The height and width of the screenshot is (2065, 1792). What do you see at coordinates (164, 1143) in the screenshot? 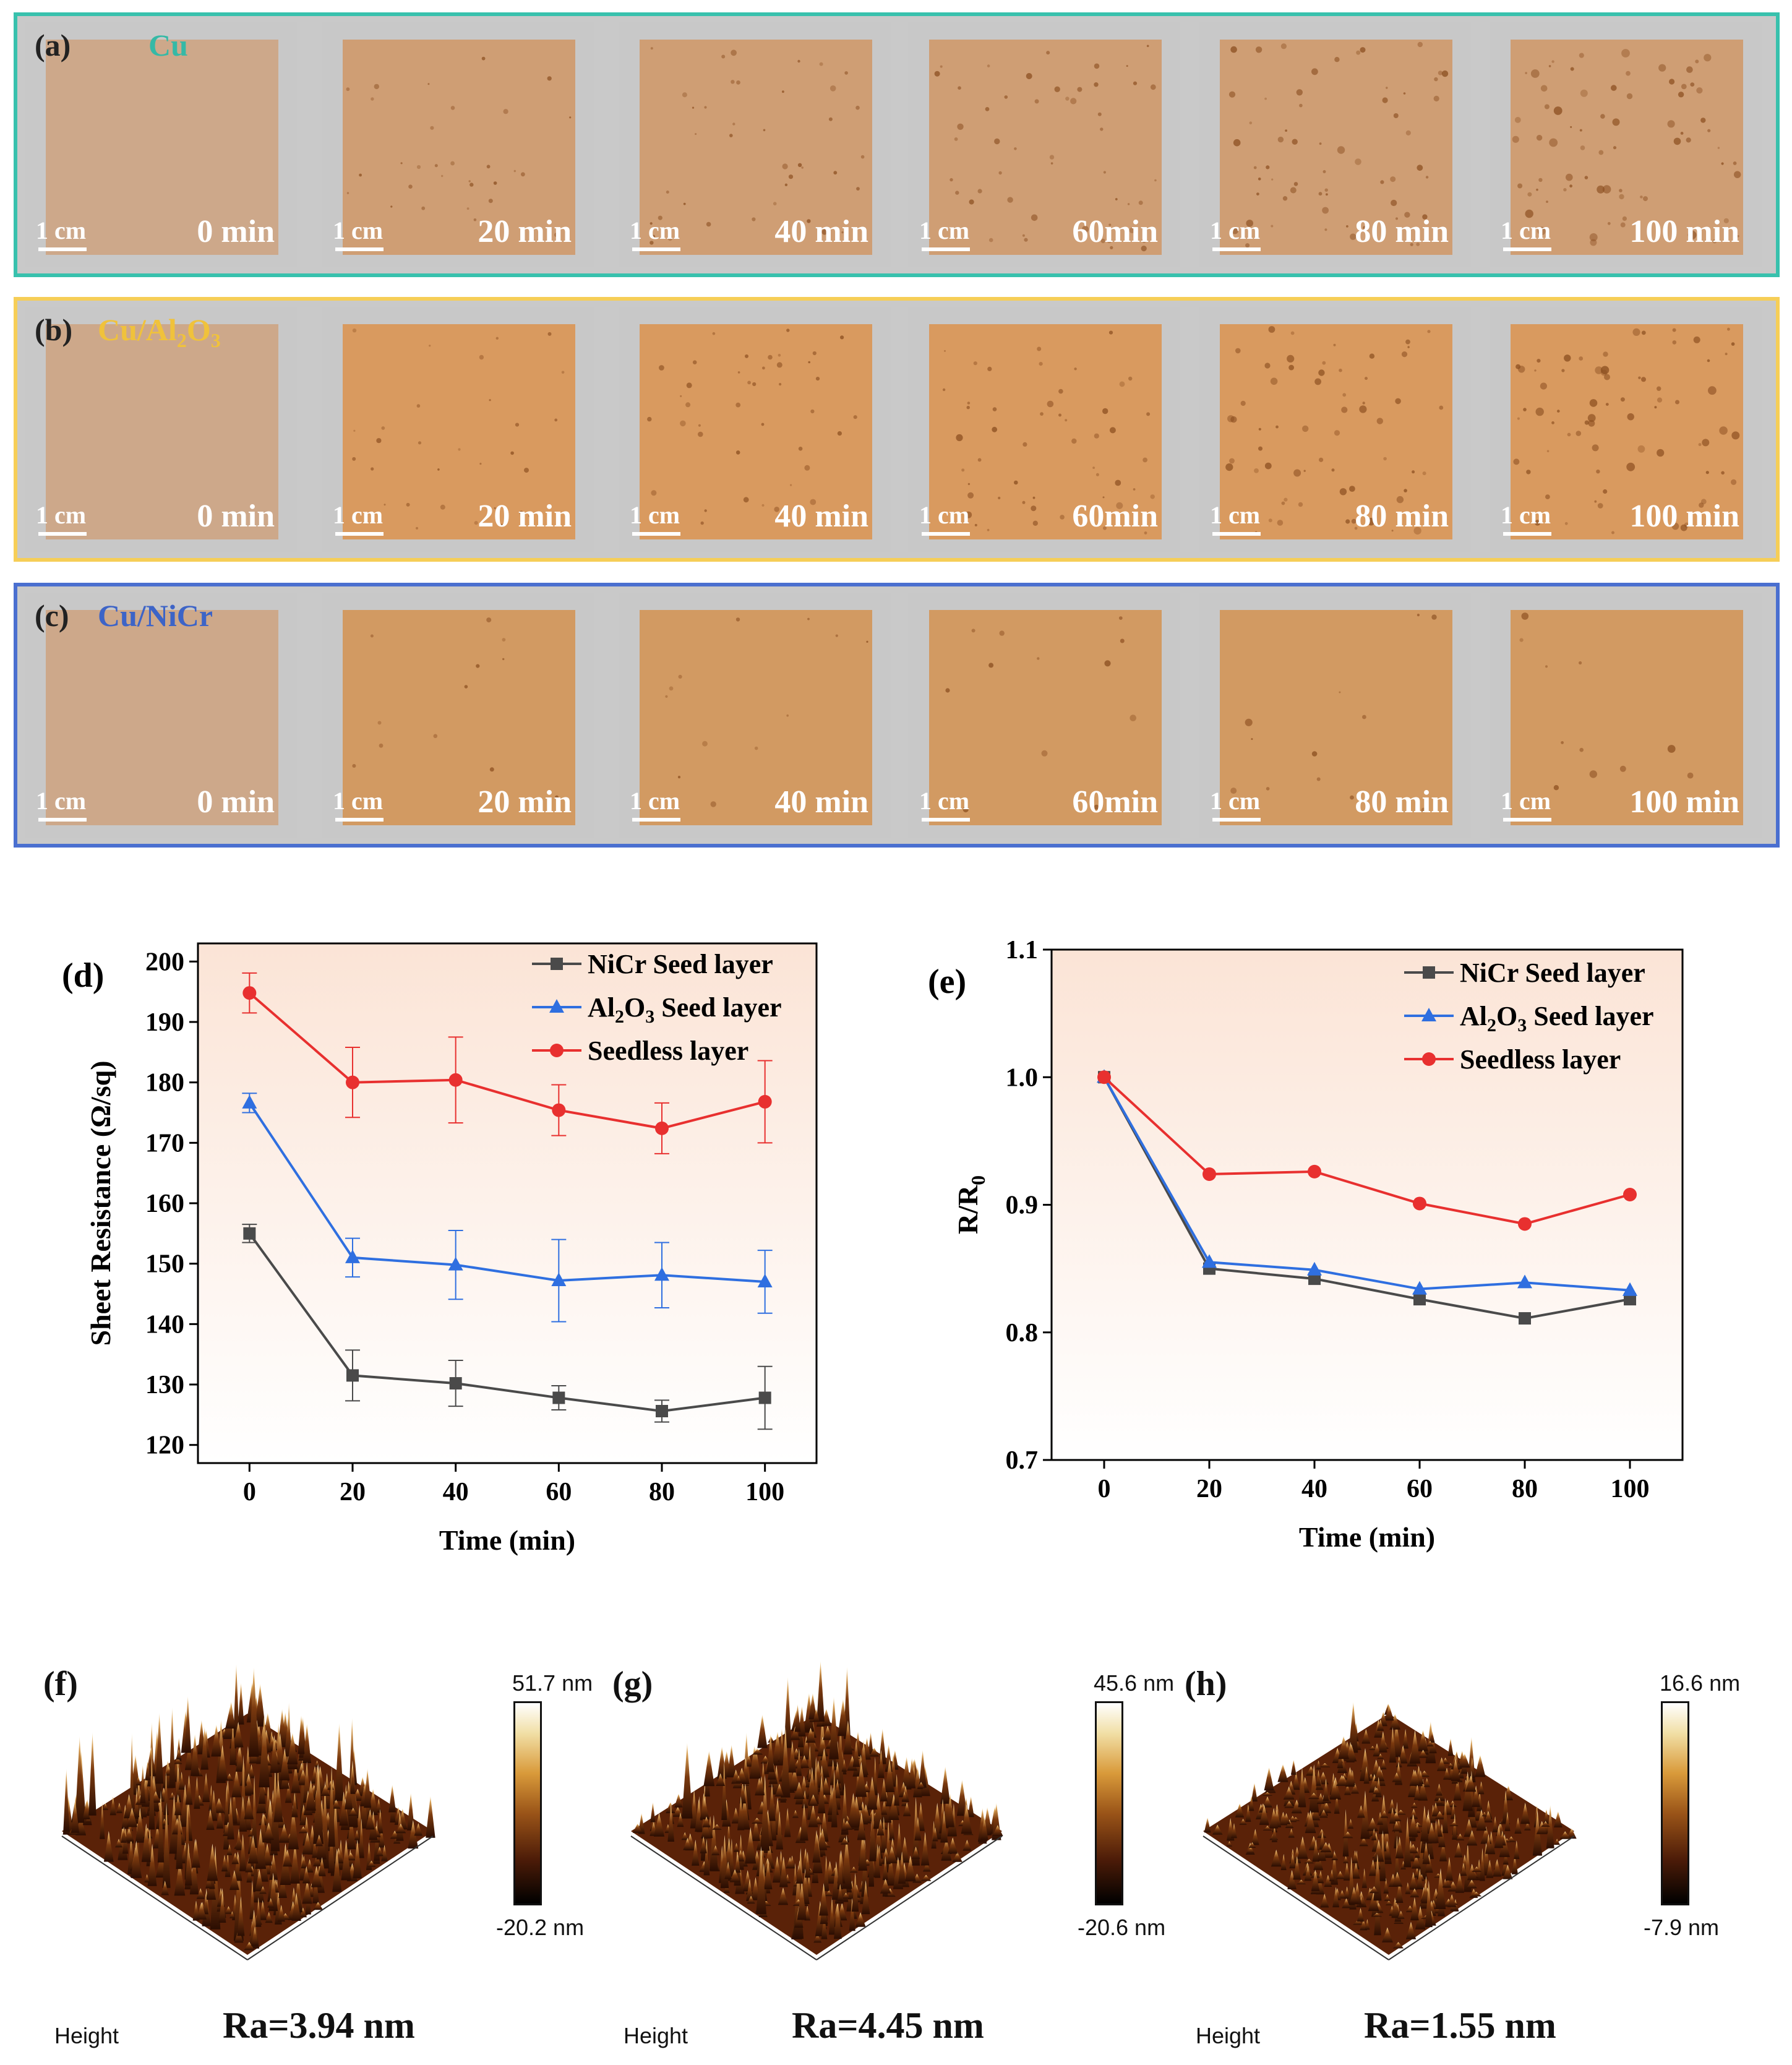
I see `y-tick-label: 170` at bounding box center [164, 1143].